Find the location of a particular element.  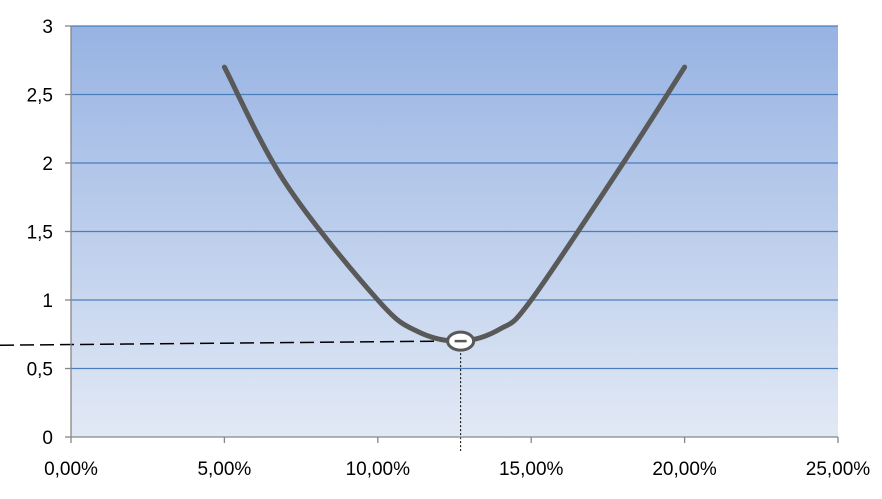

y-tick-label: 2,5 is located at coordinates (40, 96).